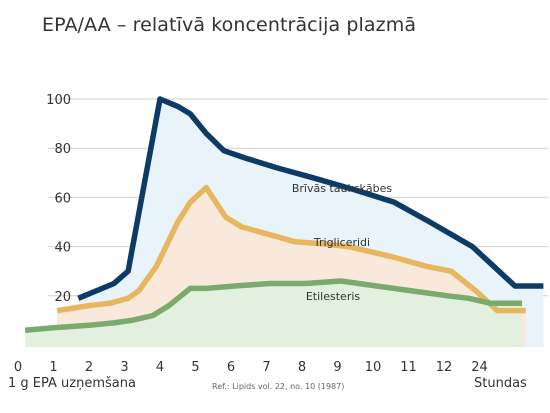  Describe the element at coordinates (72, 383) in the screenshot. I see `x-axis-note: 1 g EPA uzņemšana` at that location.